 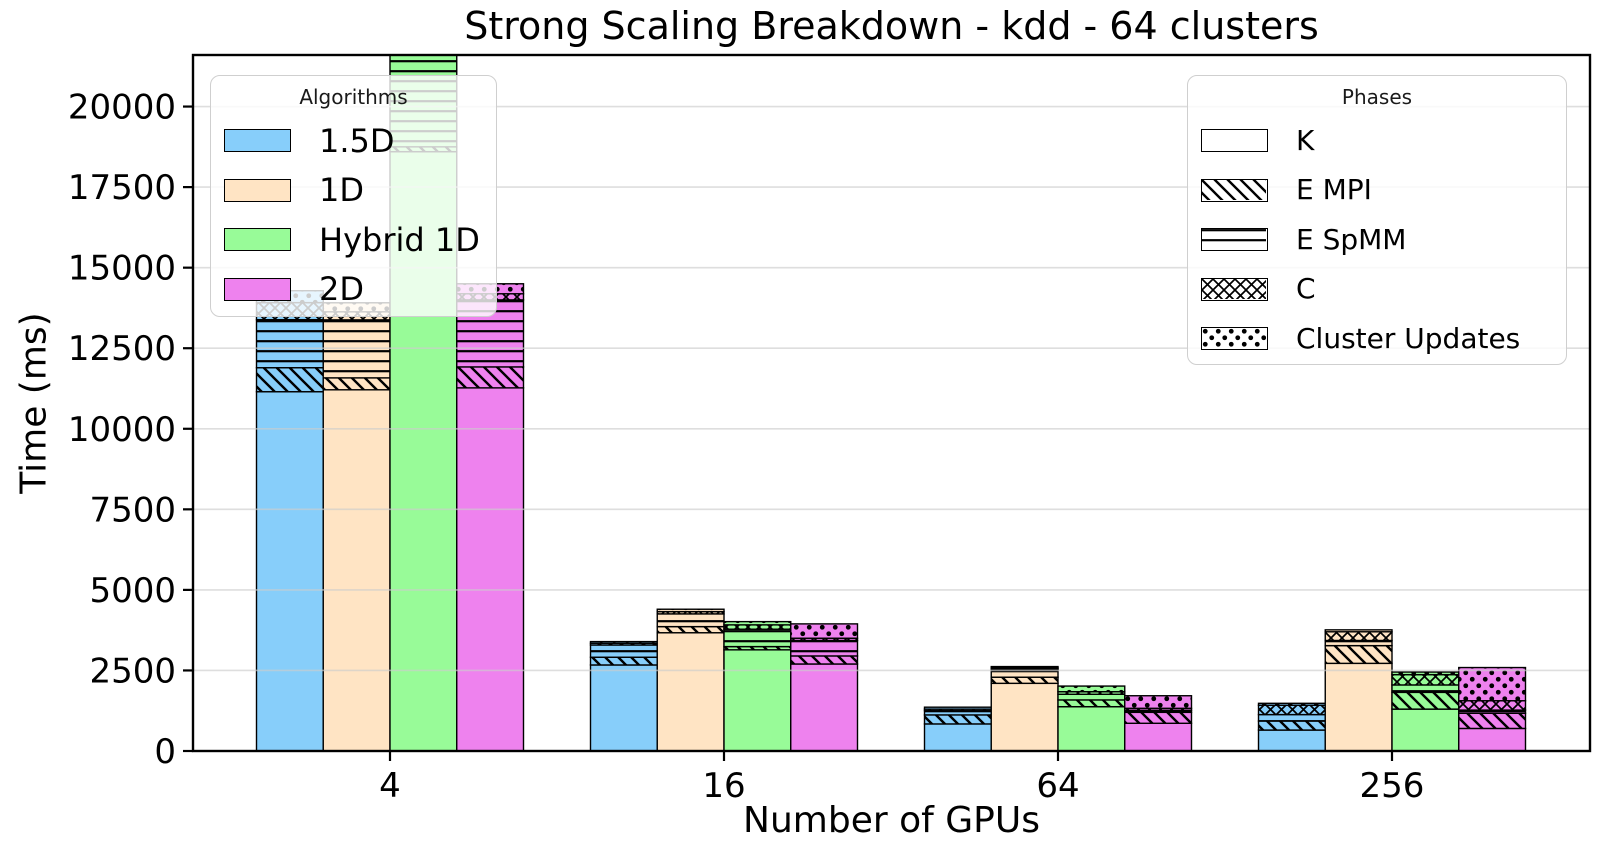 What do you see at coordinates (122, 188) in the screenshot?
I see `y-tick-label: 17500` at bounding box center [122, 188].